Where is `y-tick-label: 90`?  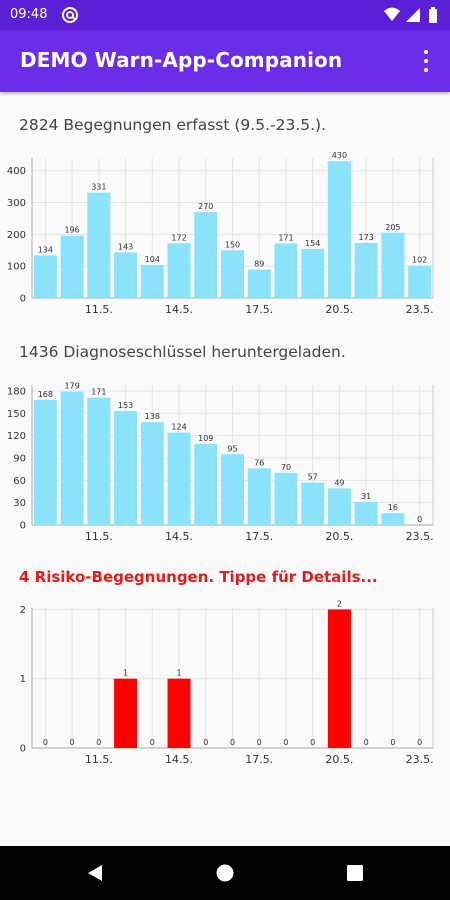 y-tick-label: 90 is located at coordinates (19, 458).